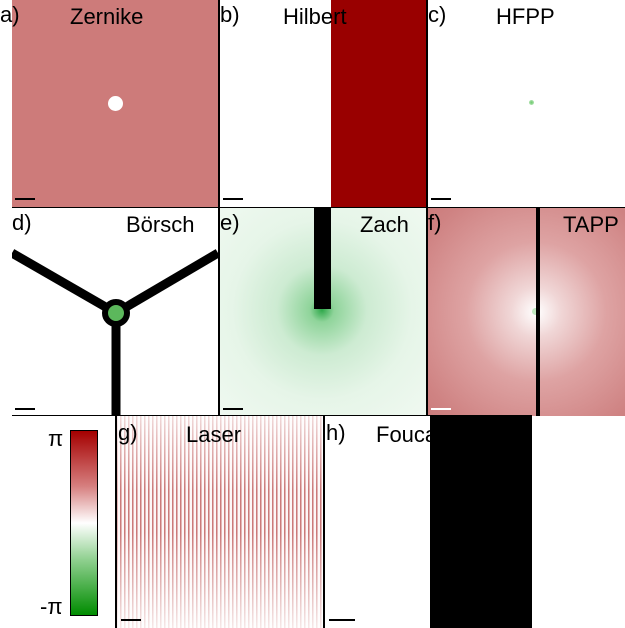 Image resolution: width=625 pixels, height=628 pixels. I want to click on panel-title-zernike: Zernike, so click(107, 16).